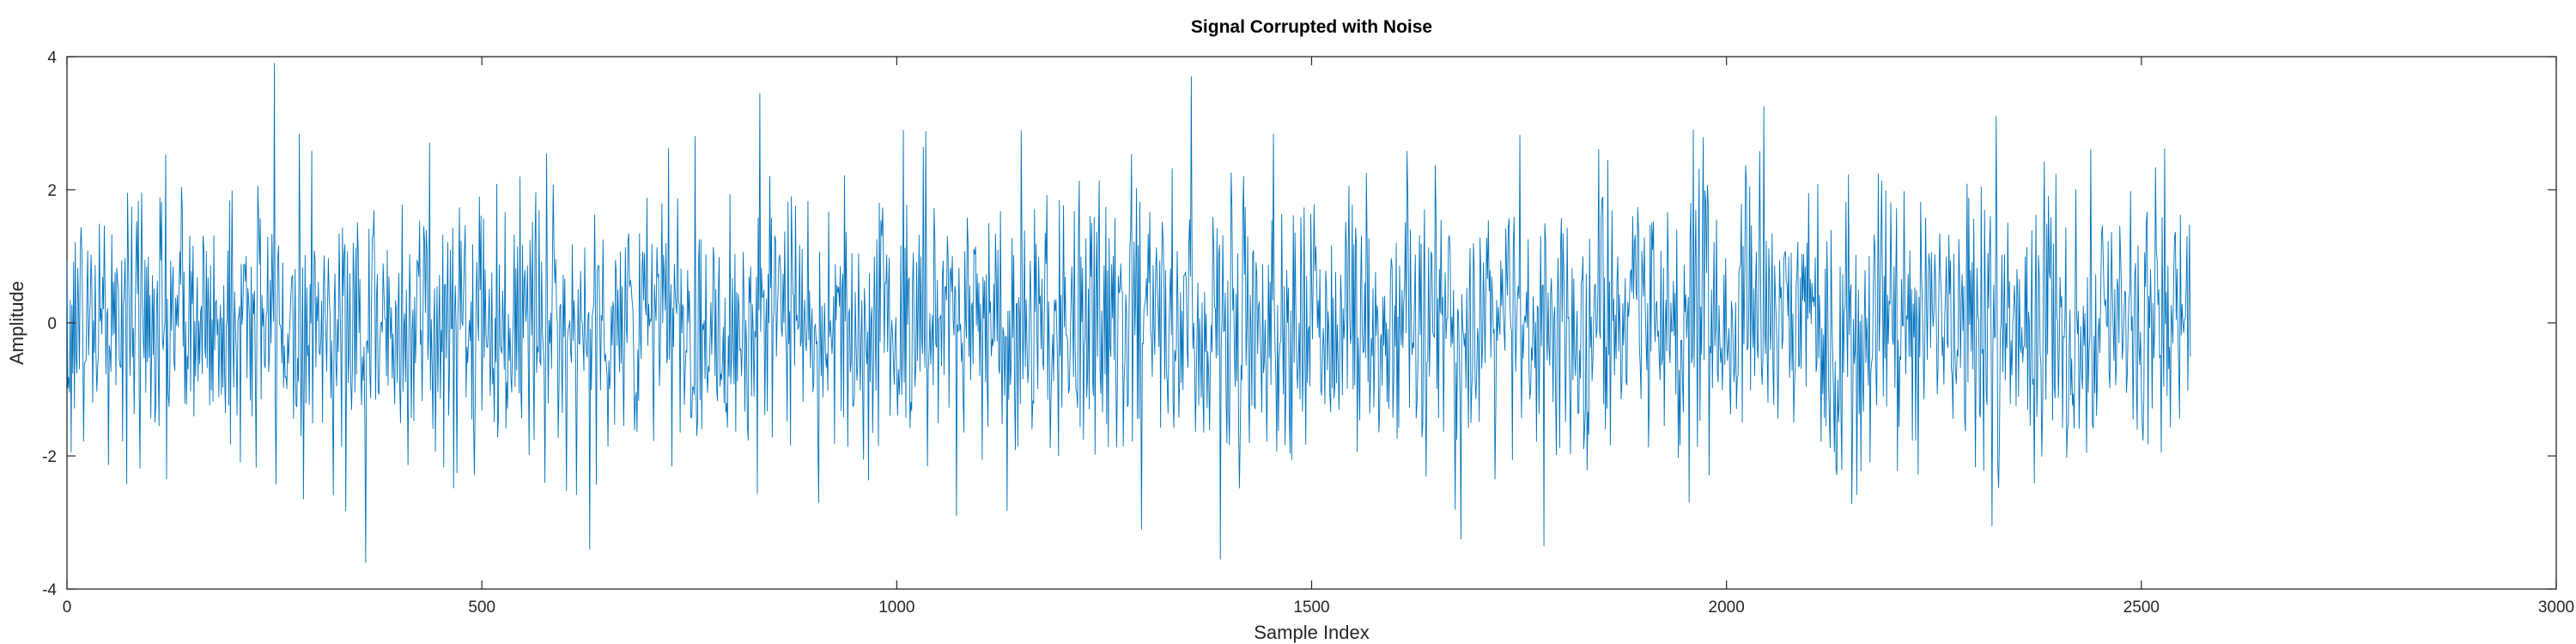 This screenshot has height=644, width=2576. Describe the element at coordinates (52, 191) in the screenshot. I see `y-tick-label: 2` at that location.